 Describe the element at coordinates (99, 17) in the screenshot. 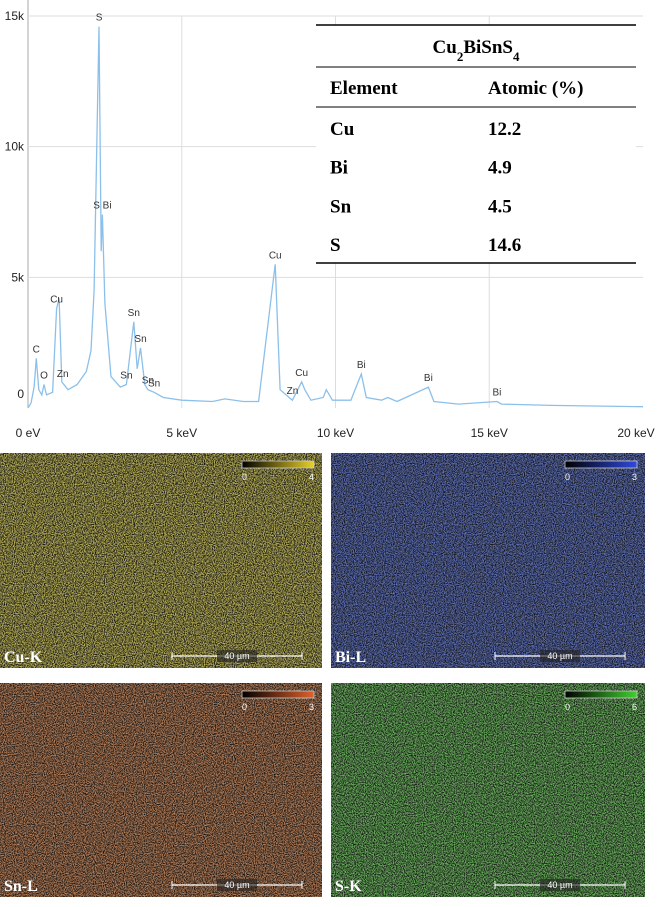

I see `peak-label: S` at that location.